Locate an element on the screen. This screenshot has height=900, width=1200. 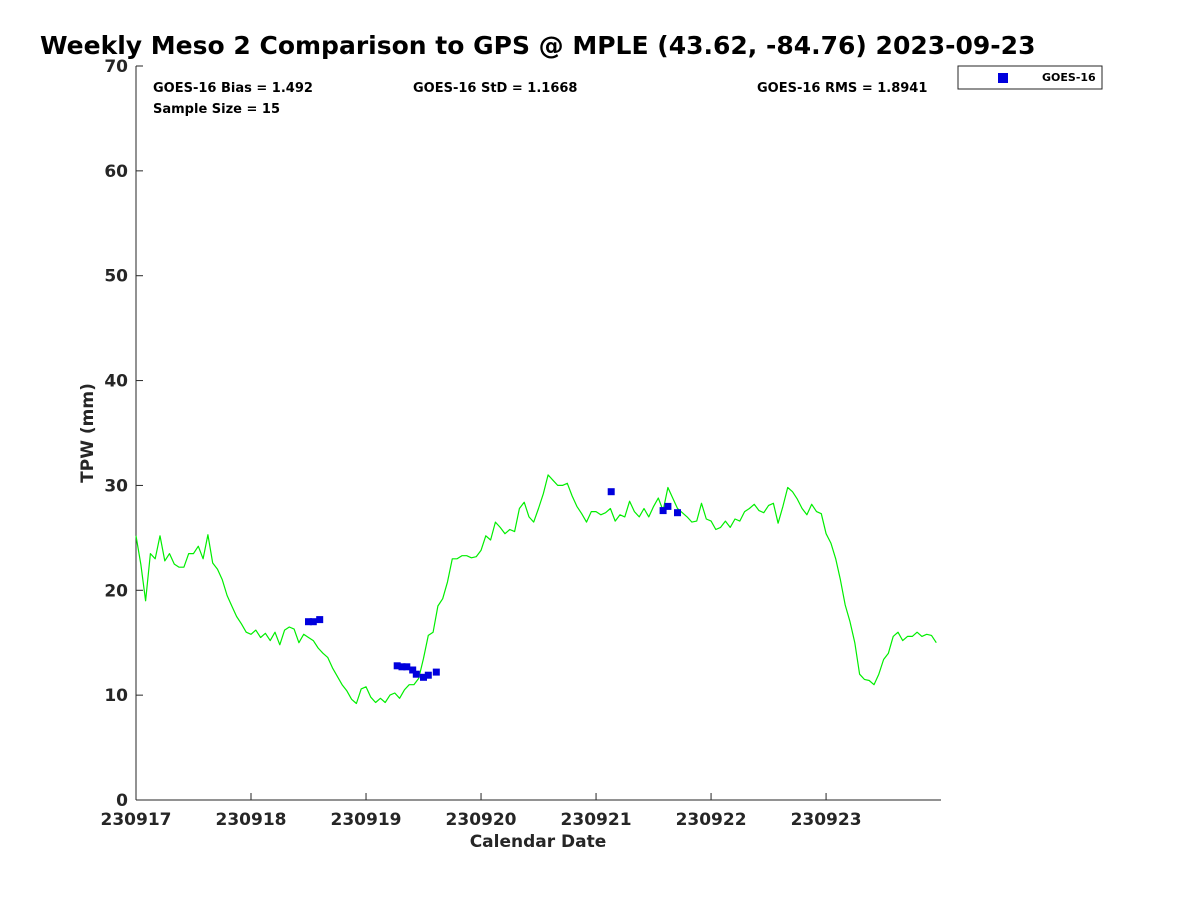
y-tick-label: 40 is located at coordinates (116, 382).